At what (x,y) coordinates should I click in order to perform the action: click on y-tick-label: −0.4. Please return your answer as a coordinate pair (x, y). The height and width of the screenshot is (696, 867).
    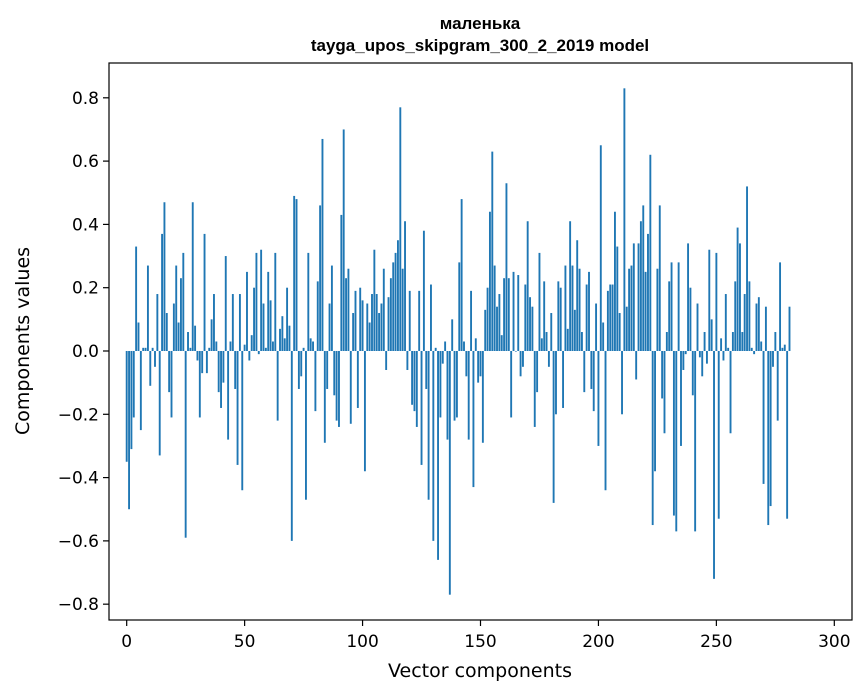
    Looking at the image, I should click on (78, 479).